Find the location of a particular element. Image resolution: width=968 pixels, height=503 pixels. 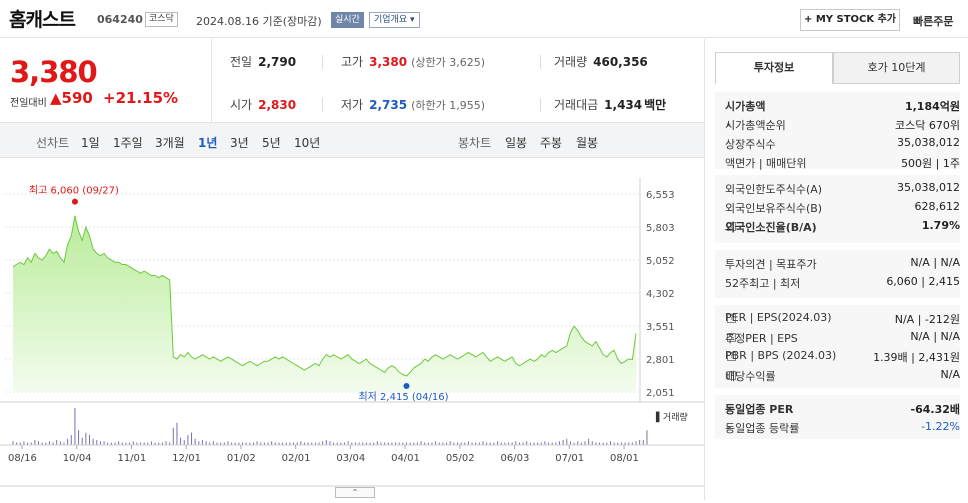

x-tick-label: 03/04 is located at coordinates (350, 458).